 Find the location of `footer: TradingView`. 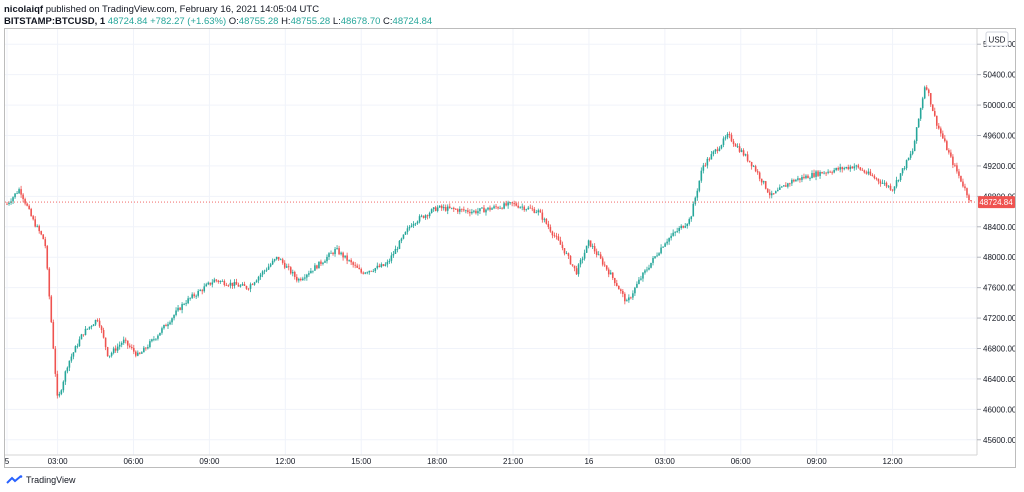

footer: TradingView is located at coordinates (41, 481).